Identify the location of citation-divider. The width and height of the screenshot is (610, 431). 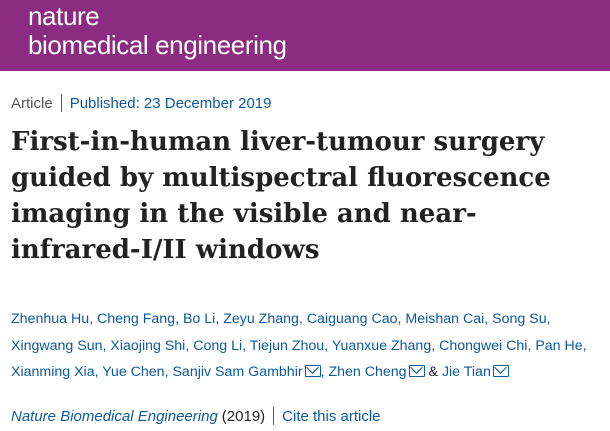
(274, 416).